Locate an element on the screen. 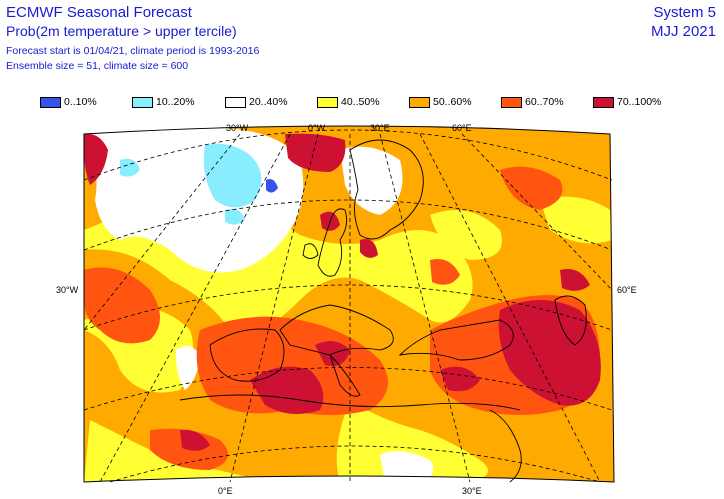  field-70-100-algeria is located at coordinates (287, 390).